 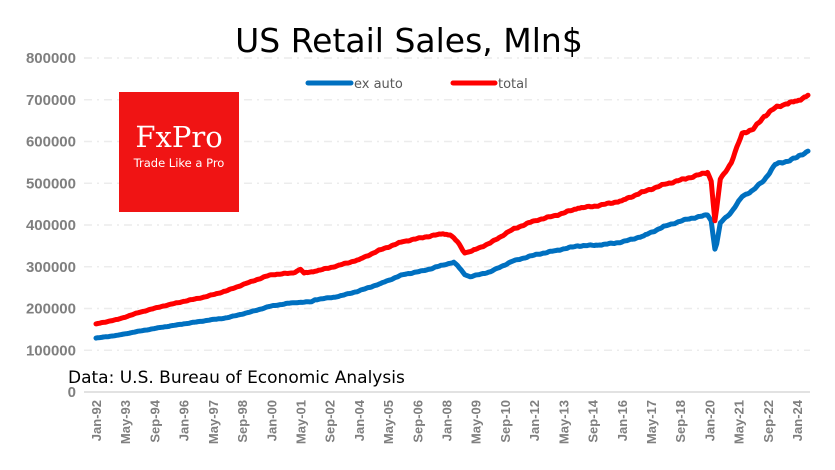 What do you see at coordinates (709, 420) in the screenshot?
I see `x-tick-label: Jan-20` at bounding box center [709, 420].